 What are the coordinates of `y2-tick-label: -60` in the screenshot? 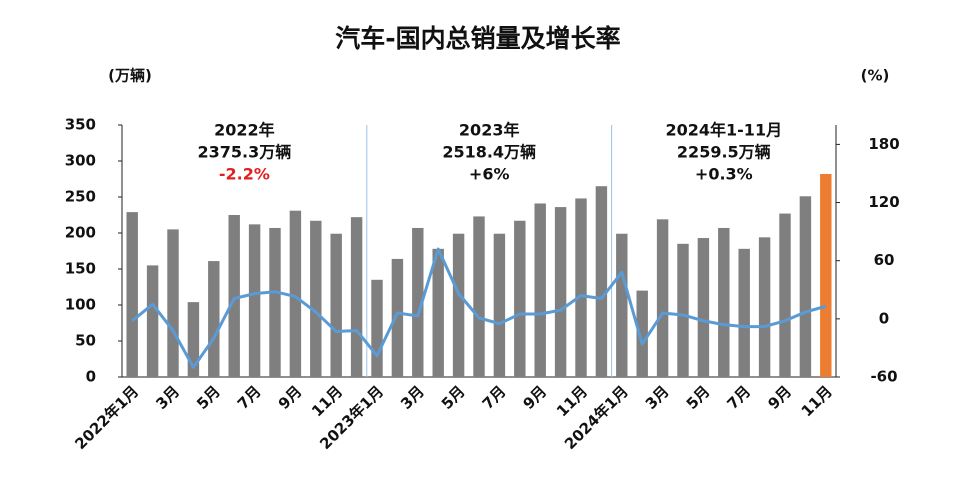 It's located at (883, 377).